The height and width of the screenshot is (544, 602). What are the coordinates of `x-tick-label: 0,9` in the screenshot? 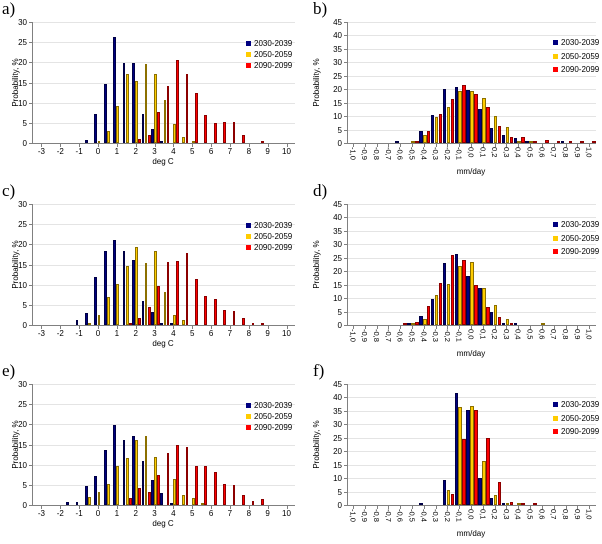 It's located at (577, 514).